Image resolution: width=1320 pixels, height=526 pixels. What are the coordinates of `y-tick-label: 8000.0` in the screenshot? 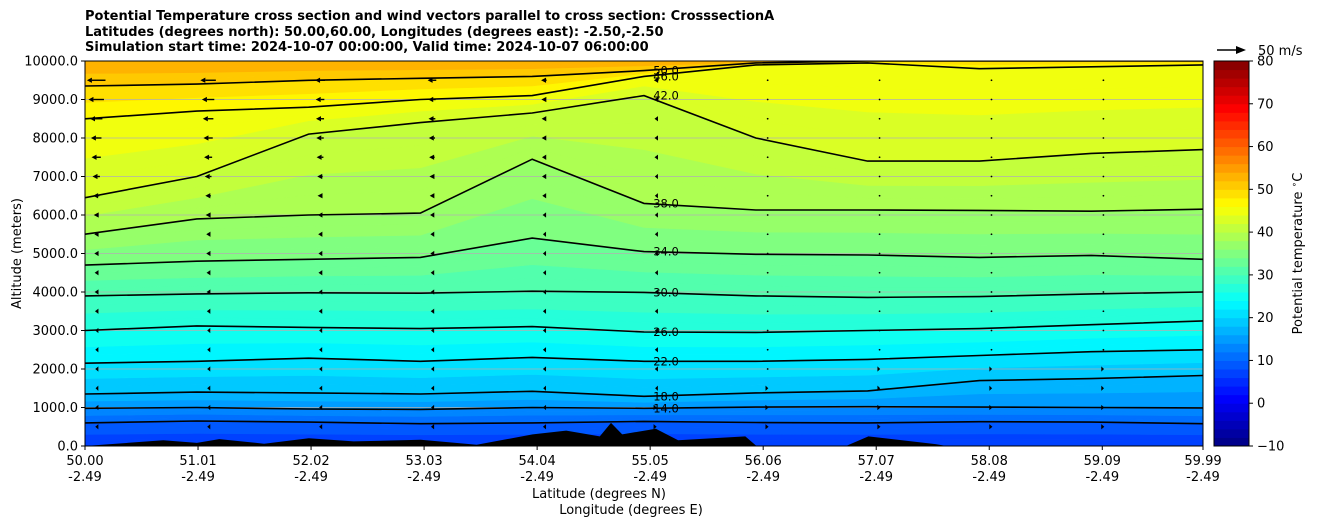 It's located at (56, 139).